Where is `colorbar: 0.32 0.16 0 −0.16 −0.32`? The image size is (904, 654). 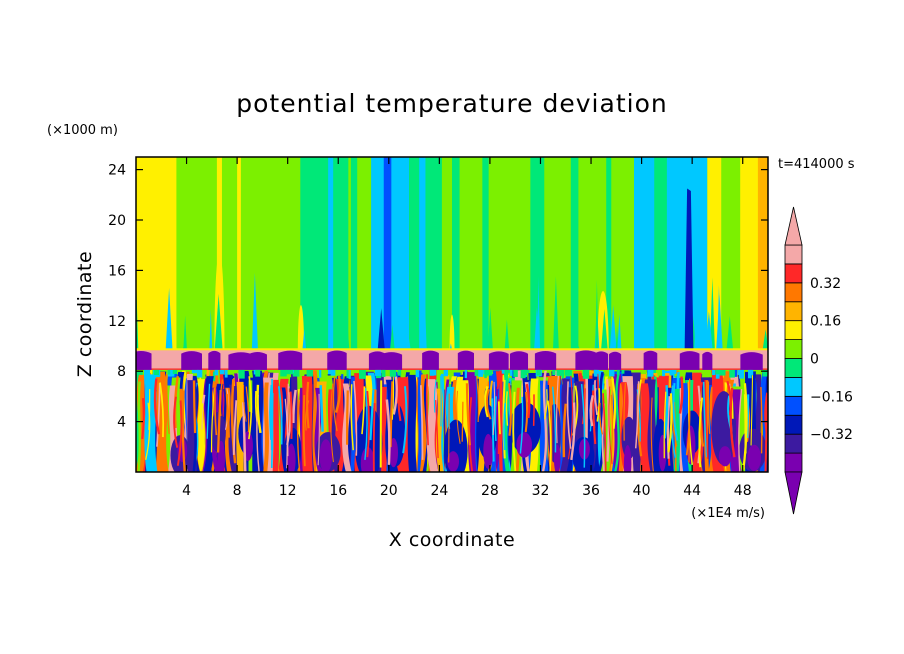
colorbar: 0.32 0.16 0 −0.16 −0.32 is located at coordinates (818, 360).